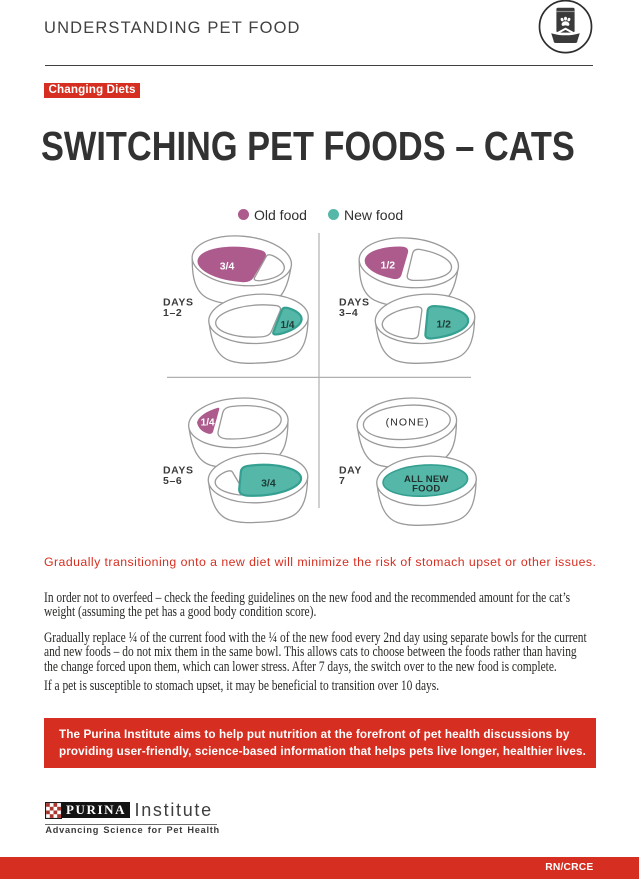 Image resolution: width=639 pixels, height=879 pixels. I want to click on svg-text: DAY, so click(350, 471).